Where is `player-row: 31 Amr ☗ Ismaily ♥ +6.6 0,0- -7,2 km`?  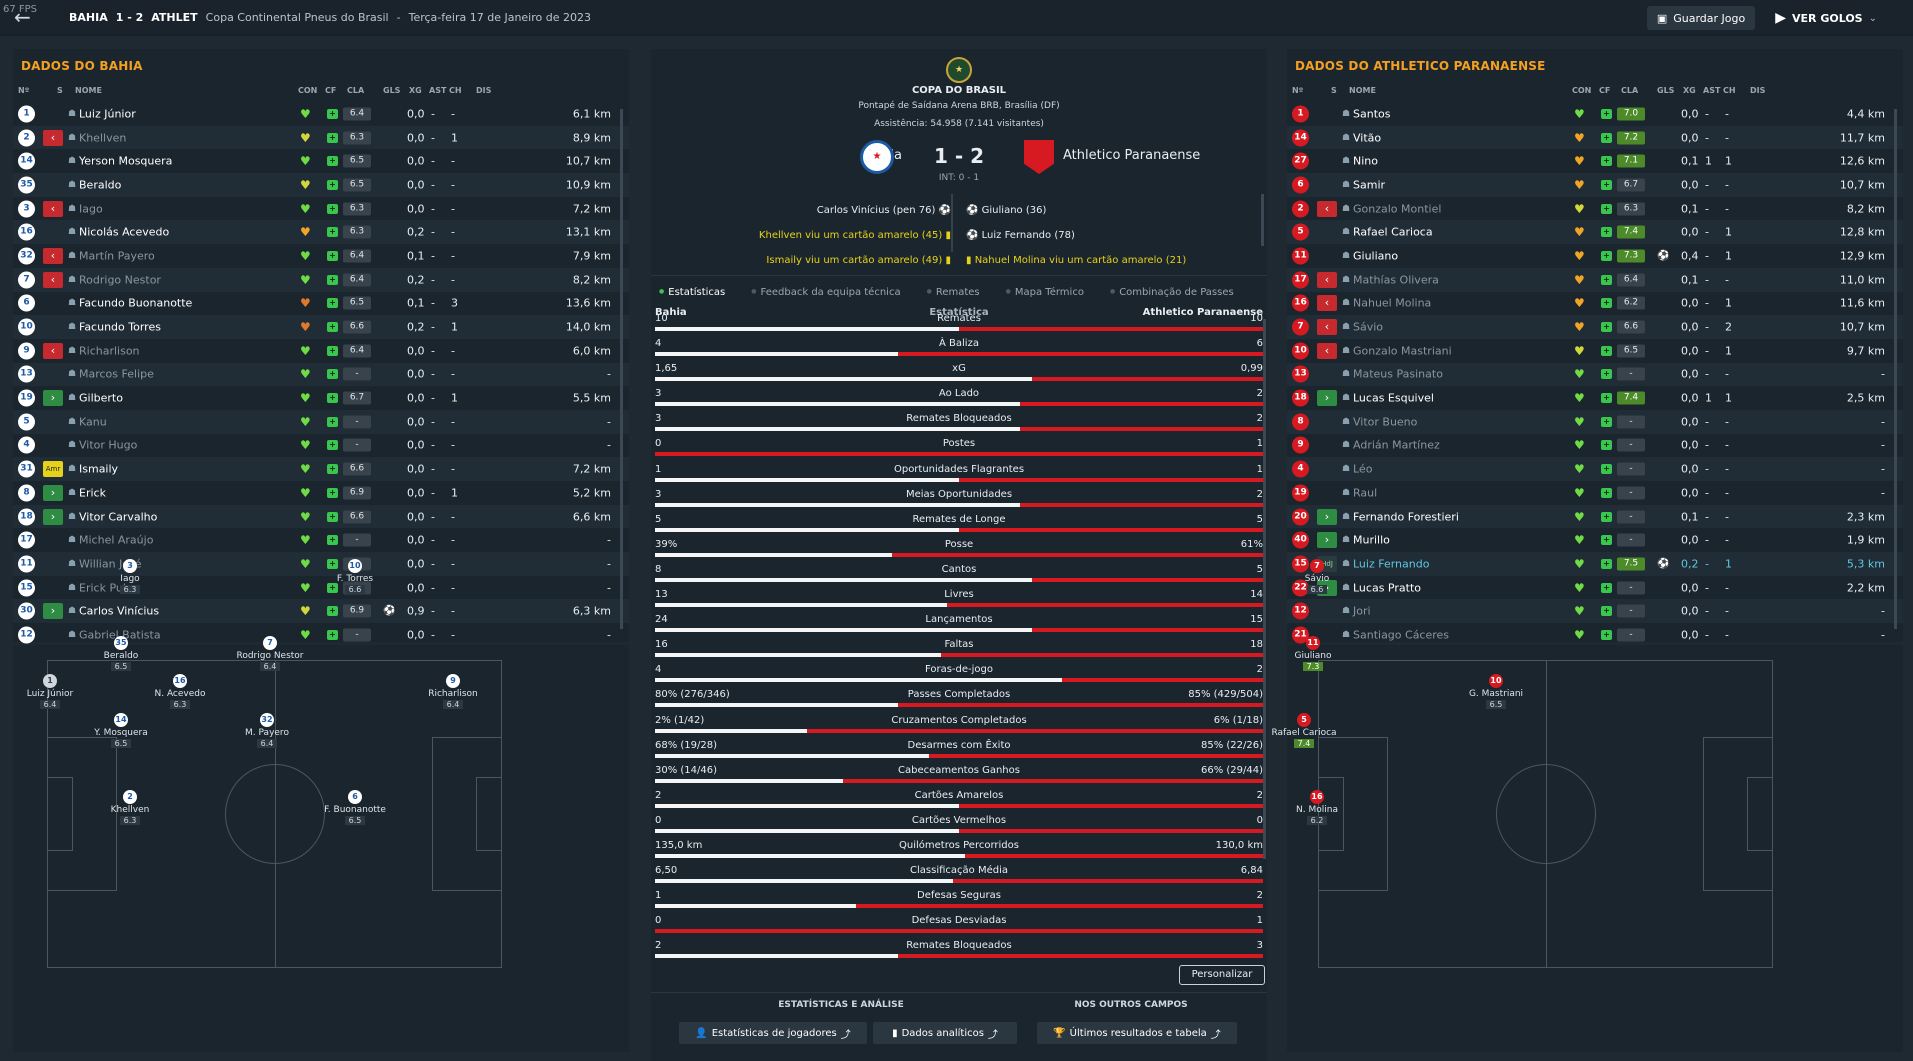 player-row: 31 Amr ☗ Ismaily ♥ +6.6 0,0- -7,2 km is located at coordinates (321, 469).